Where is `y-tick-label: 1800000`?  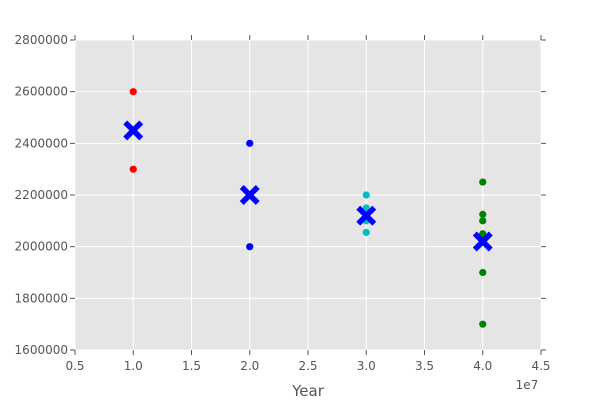 y-tick-label: 1800000 is located at coordinates (41, 298).